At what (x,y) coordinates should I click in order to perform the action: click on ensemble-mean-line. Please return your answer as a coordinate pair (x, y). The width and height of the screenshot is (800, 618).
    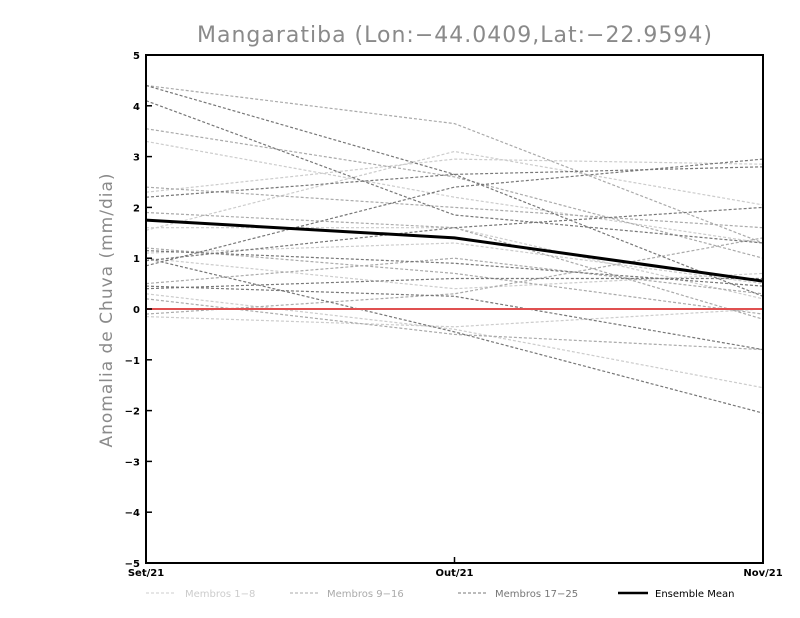
    Looking at the image, I should click on (454, 250).